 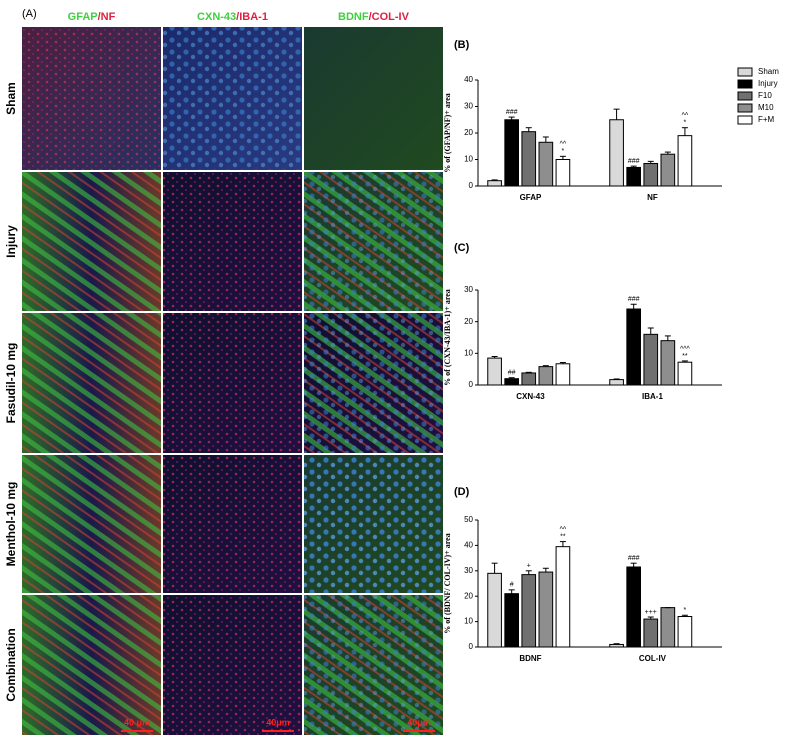 I want to click on legend-label: M10, so click(x=766, y=107).